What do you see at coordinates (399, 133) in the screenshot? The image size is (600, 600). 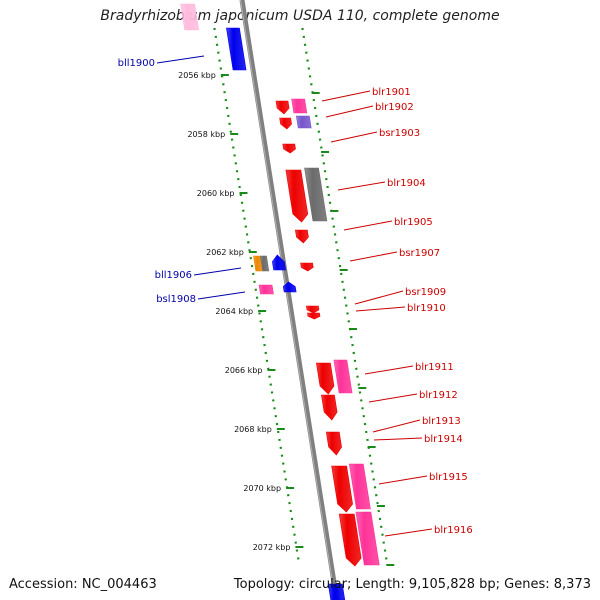 I see `gene-label-bsr1903: bsr1903` at bounding box center [399, 133].